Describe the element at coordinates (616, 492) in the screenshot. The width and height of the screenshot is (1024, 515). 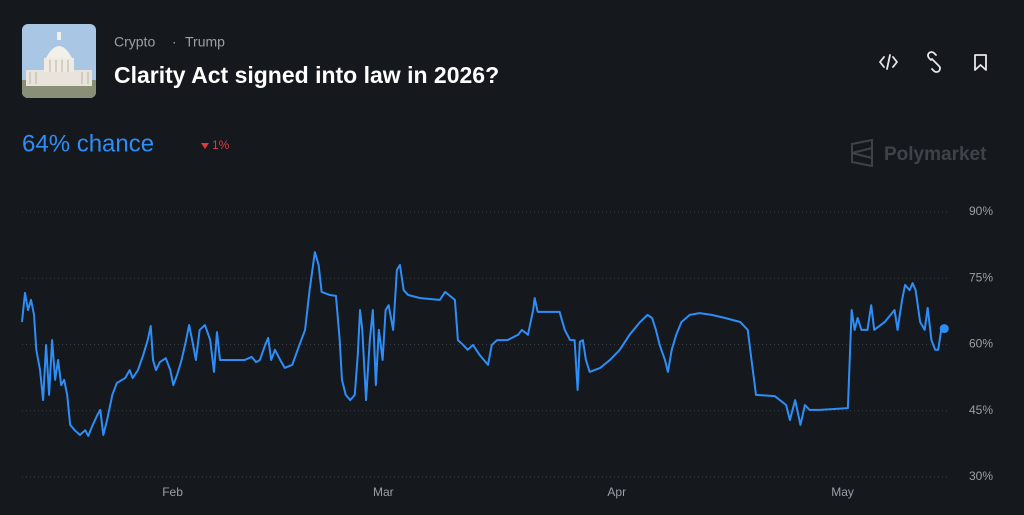
I see `x-tick-label: Apr` at that location.